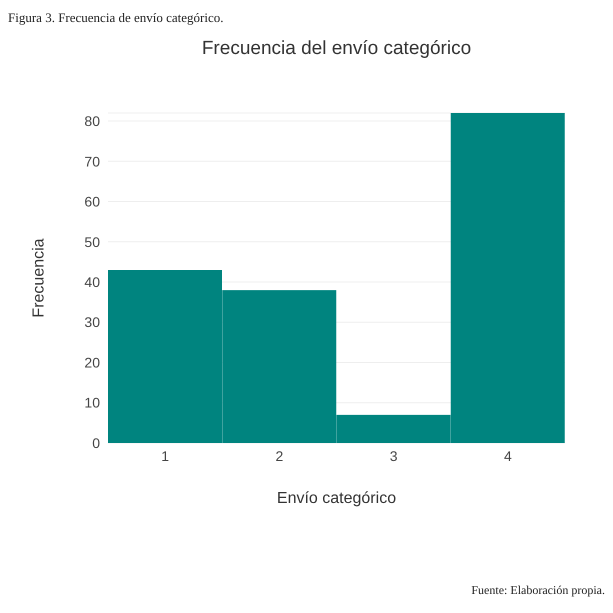 This screenshot has width=613, height=613. I want to click on x-tick-label: 3, so click(394, 456).